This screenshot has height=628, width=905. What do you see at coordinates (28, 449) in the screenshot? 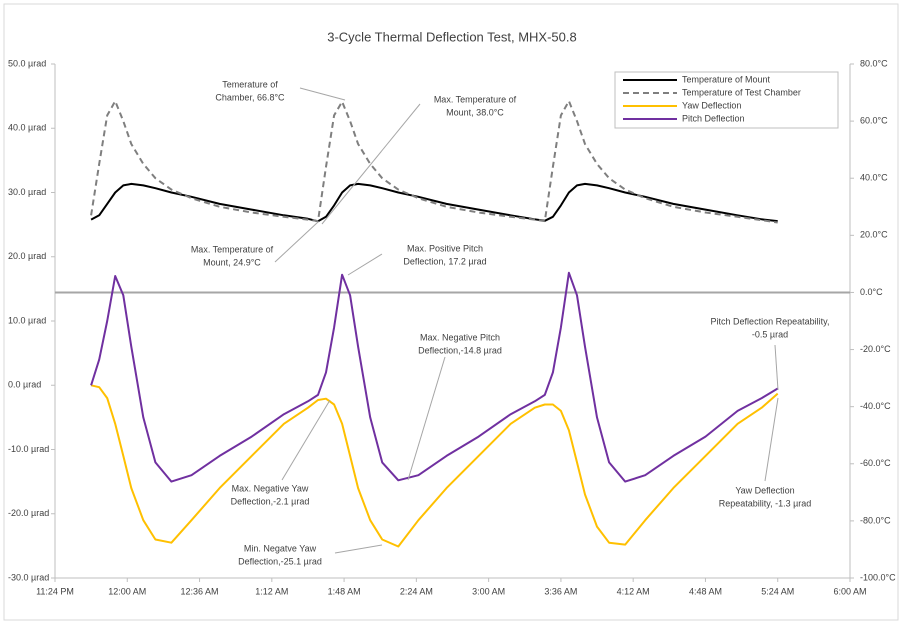
I see `y-tick-label: -10.0 µrad` at bounding box center [28, 449].